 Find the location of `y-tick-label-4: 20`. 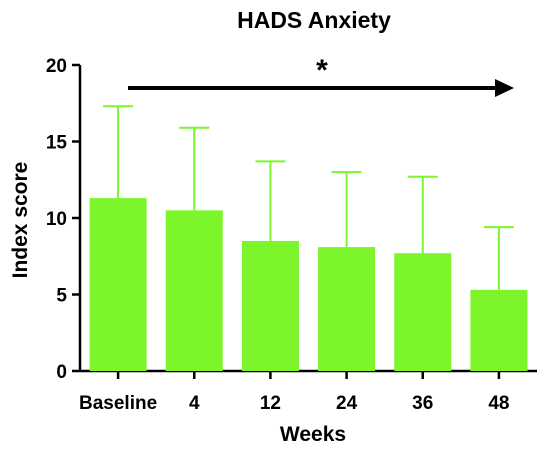

y-tick-label-4: 20 is located at coordinates (56, 66).